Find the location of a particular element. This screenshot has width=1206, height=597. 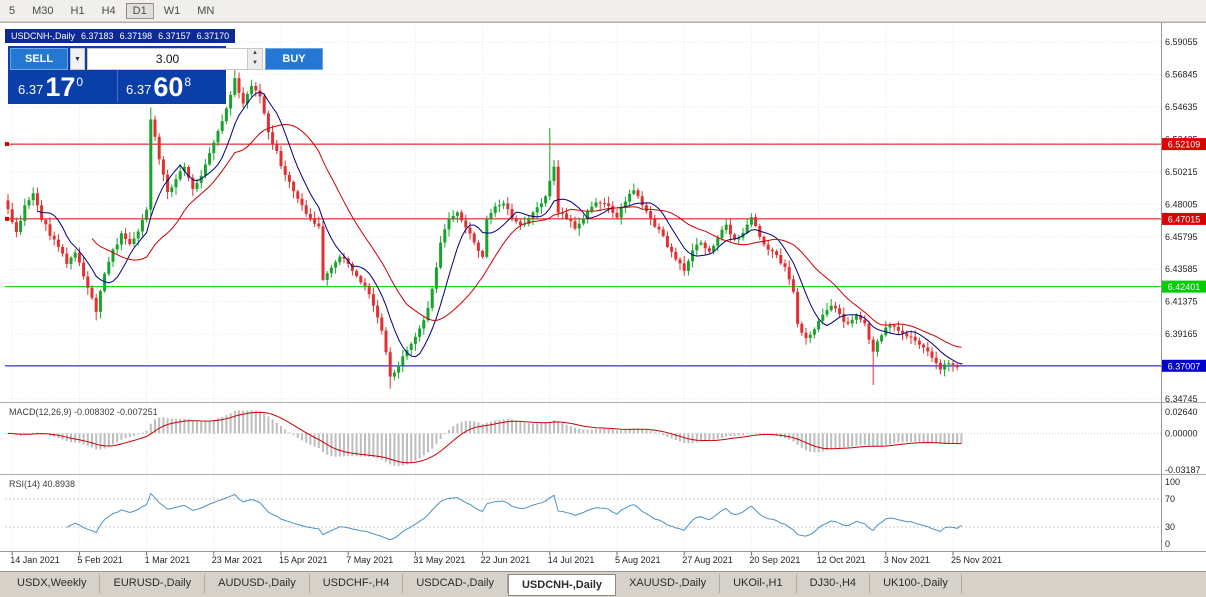

chart-tab-ukoil-h1: UKOil-,H1 is located at coordinates (758, 583).